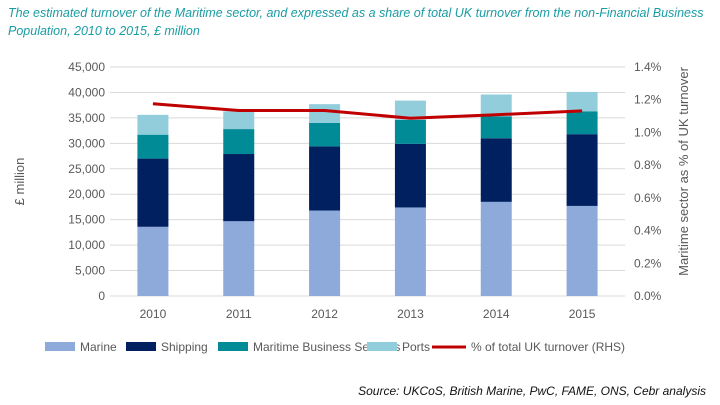  Describe the element at coordinates (648, 67) in the screenshot. I see `y2-tick-label: 1.4%` at that location.